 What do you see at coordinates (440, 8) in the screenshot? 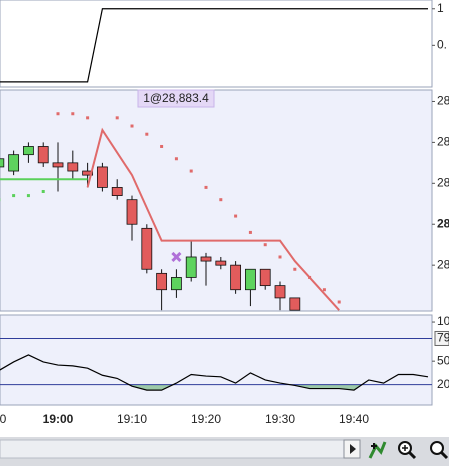
I see `y-tick-label: 1` at bounding box center [440, 8].